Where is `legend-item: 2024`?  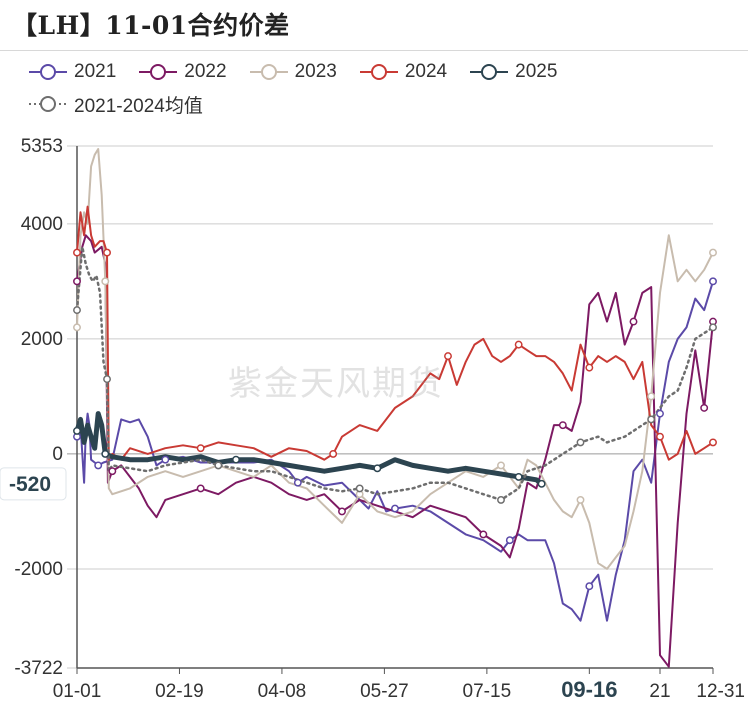 legend-item: 2024 is located at coordinates (403, 72).